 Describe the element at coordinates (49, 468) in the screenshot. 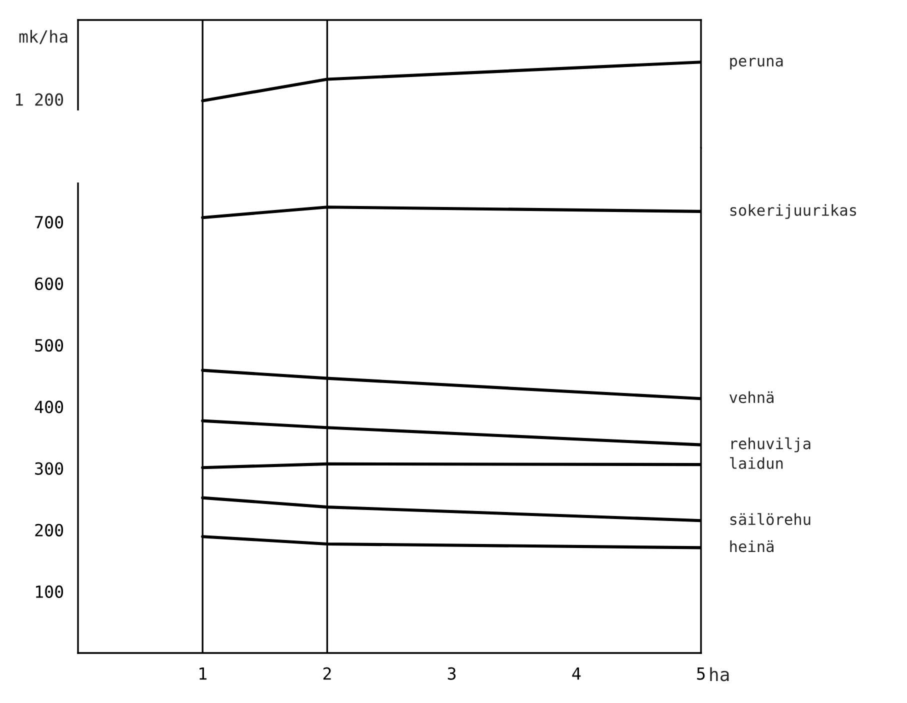

I see `y-tick-label: 300` at that location.